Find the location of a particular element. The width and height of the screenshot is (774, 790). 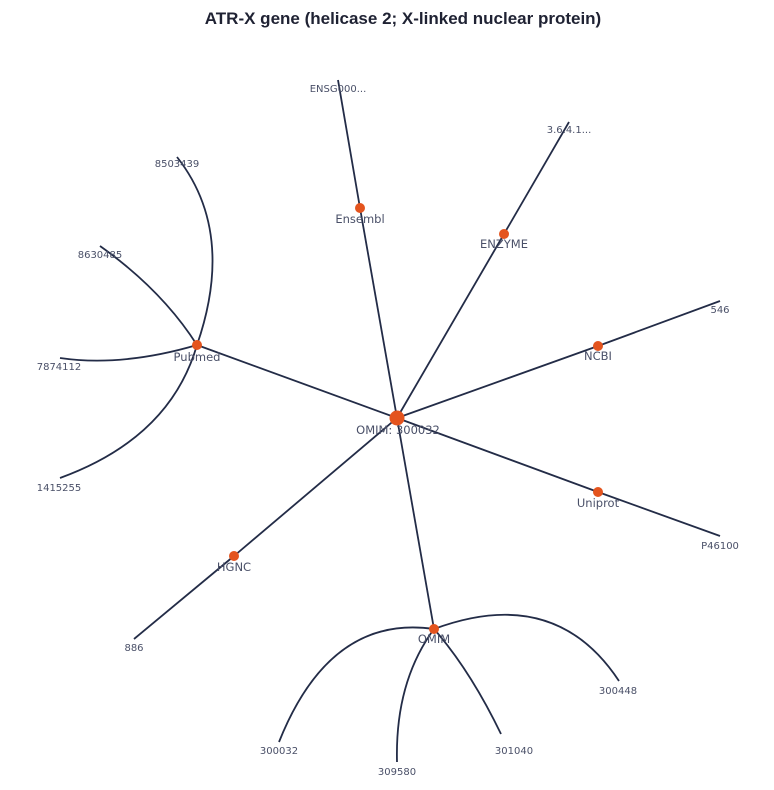

hub-node-ncbi is located at coordinates (598, 346).